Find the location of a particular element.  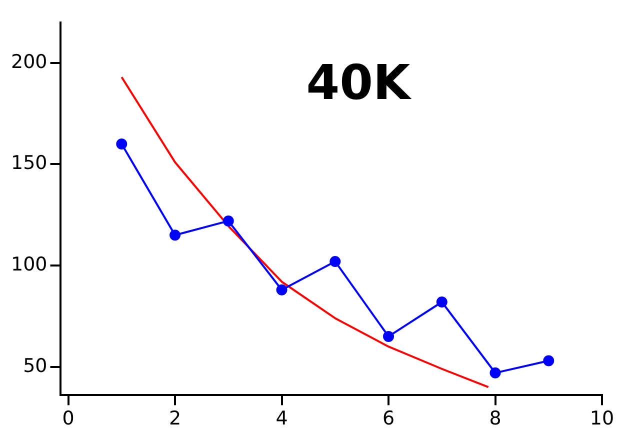

x-tick-label: 4 is located at coordinates (282, 419).